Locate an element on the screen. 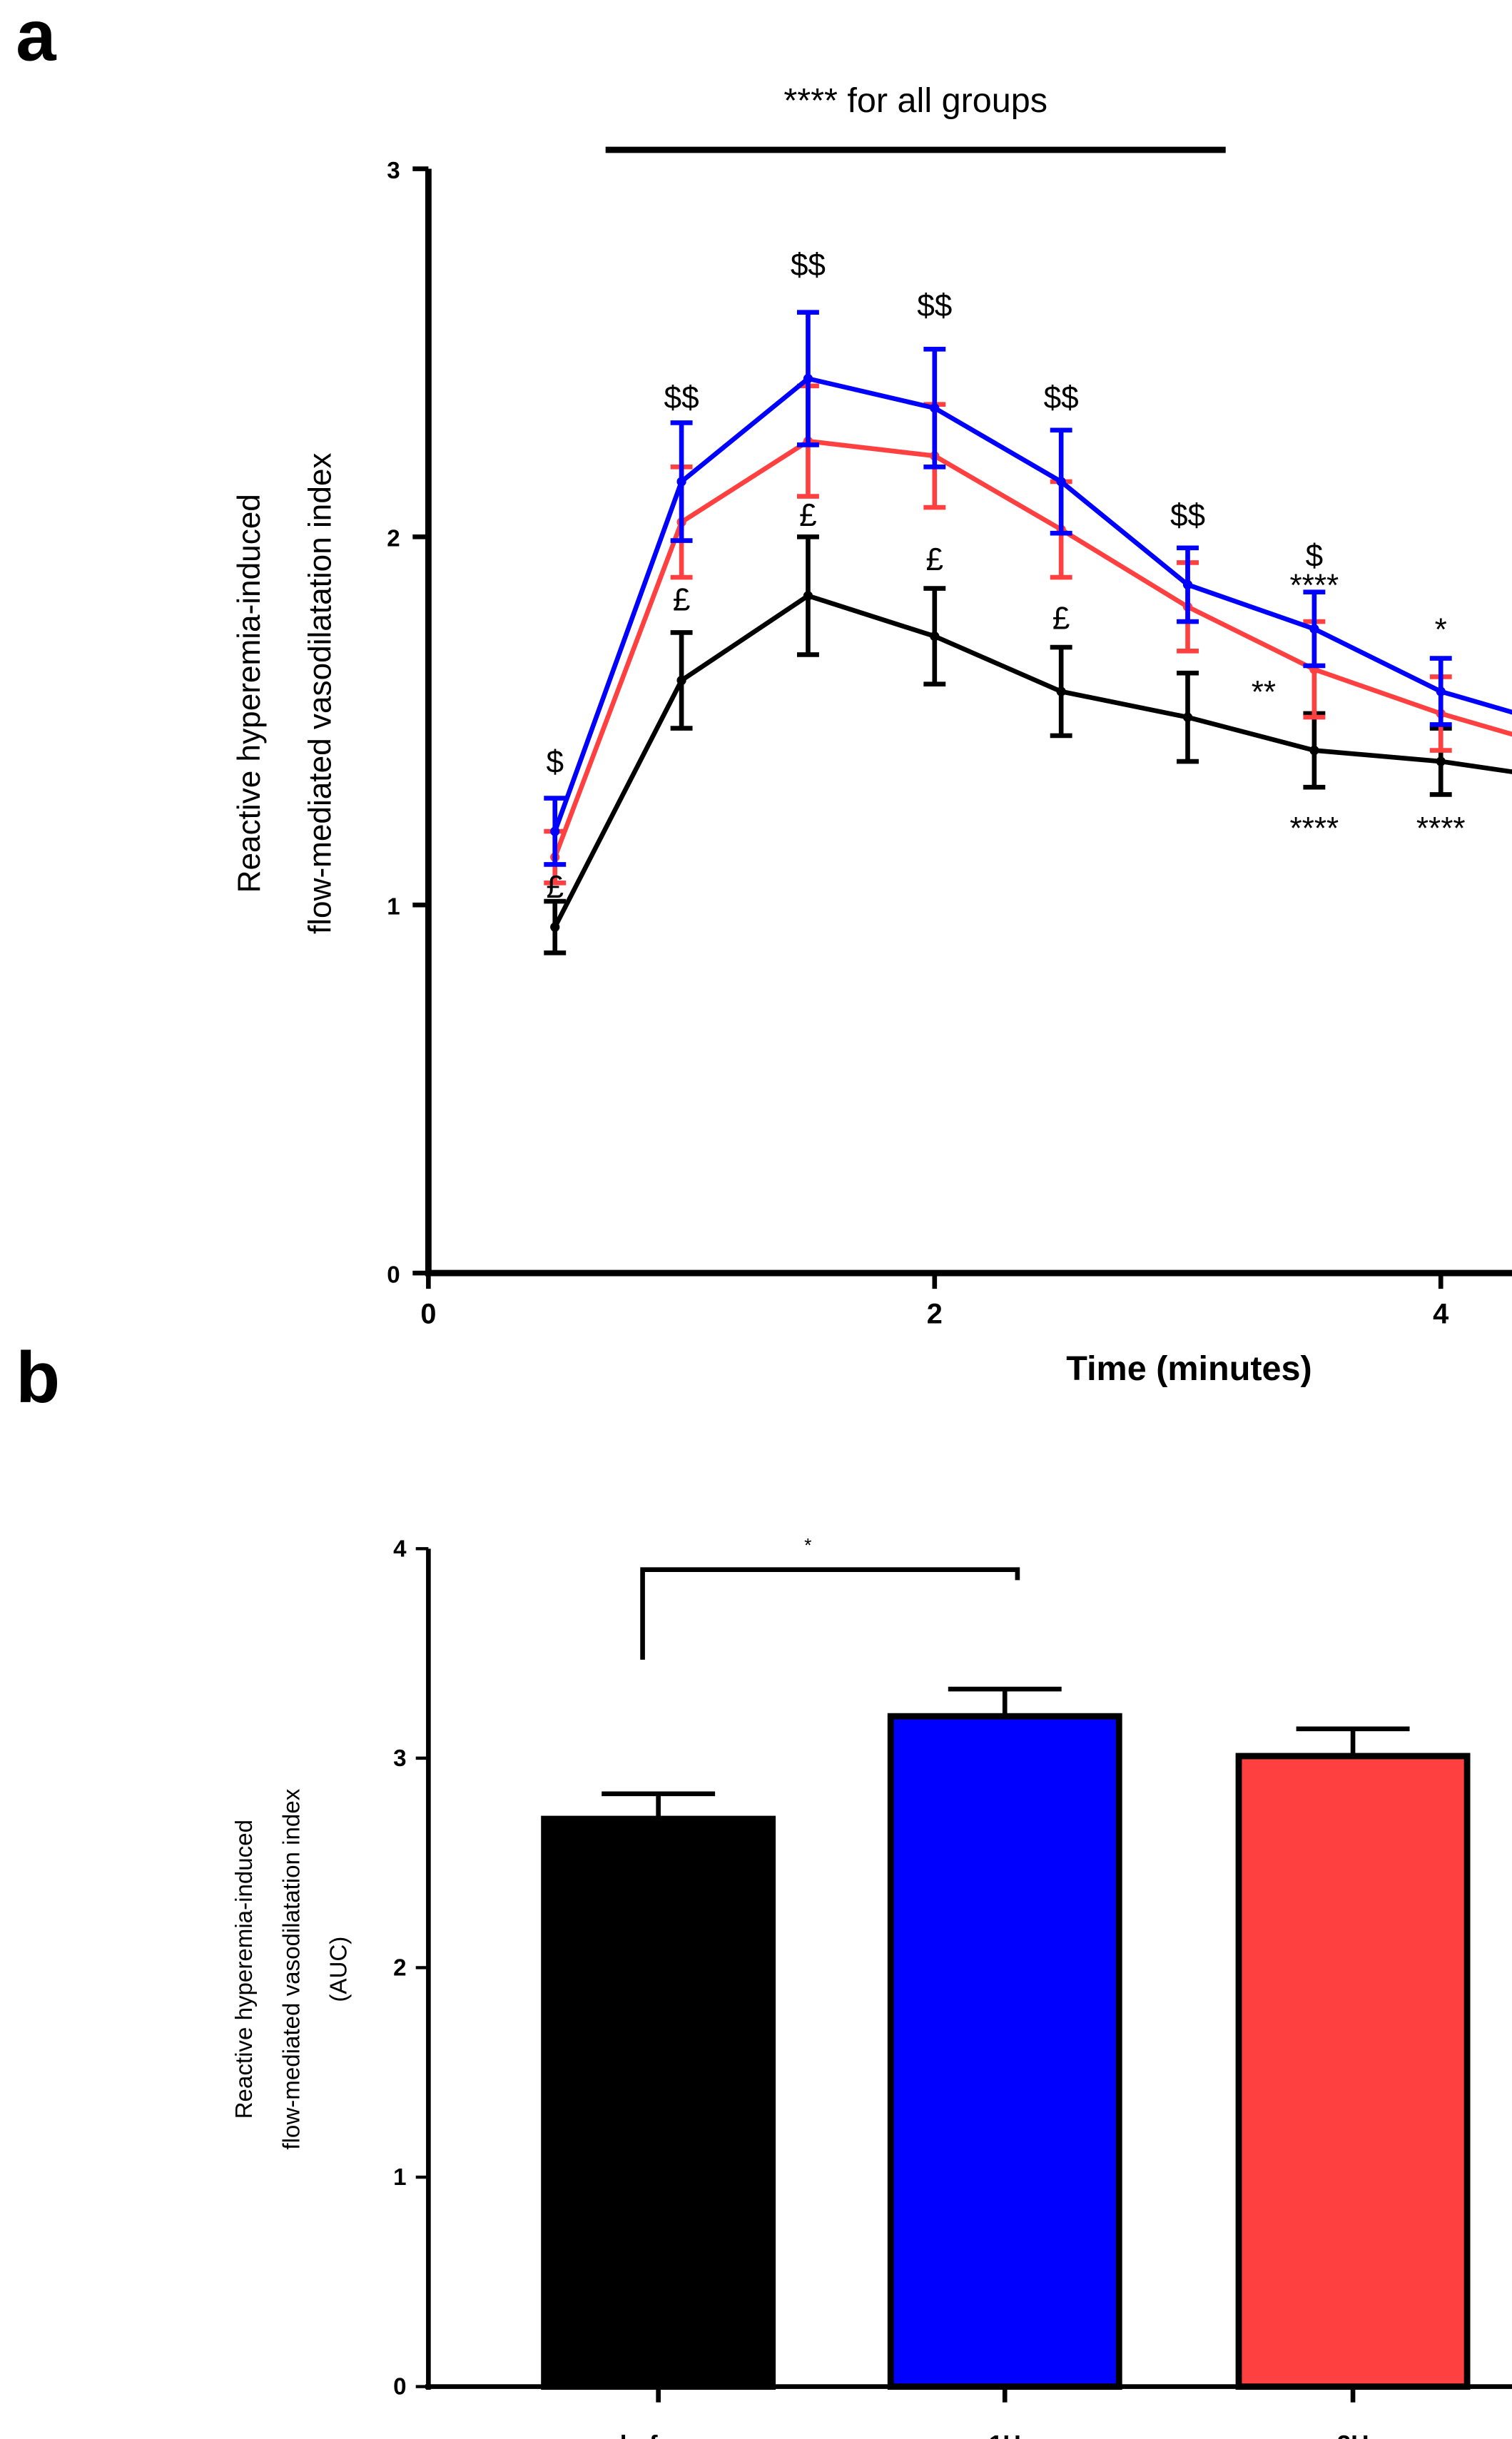 Image resolution: width=1512 pixels, height=2439 pixels. x-tick-label: 2H is located at coordinates (1353, 2434).